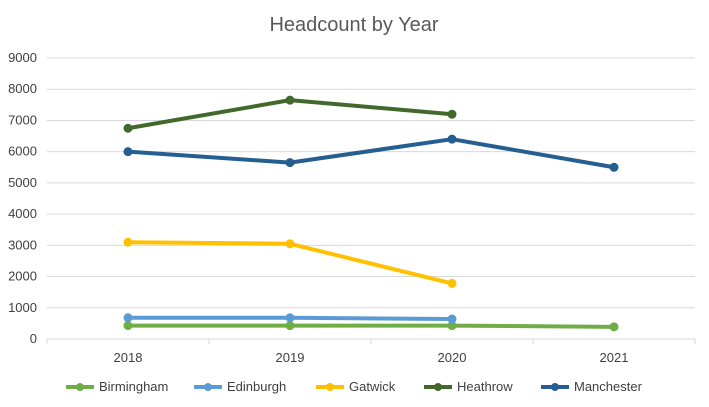 Image resolution: width=709 pixels, height=407 pixels. I want to click on y-tick-label: 4000, so click(22, 213).